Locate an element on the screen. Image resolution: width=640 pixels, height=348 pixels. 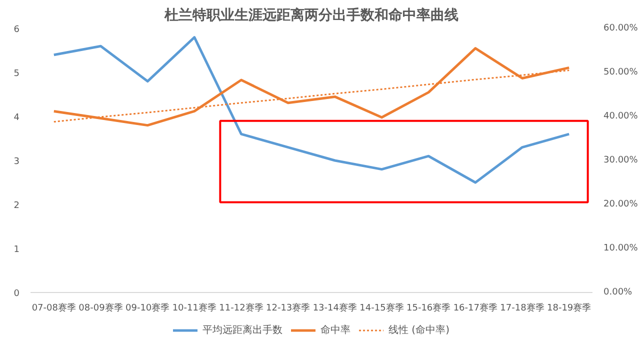
legend-label: 线性 (命中率) is located at coordinates (419, 330).